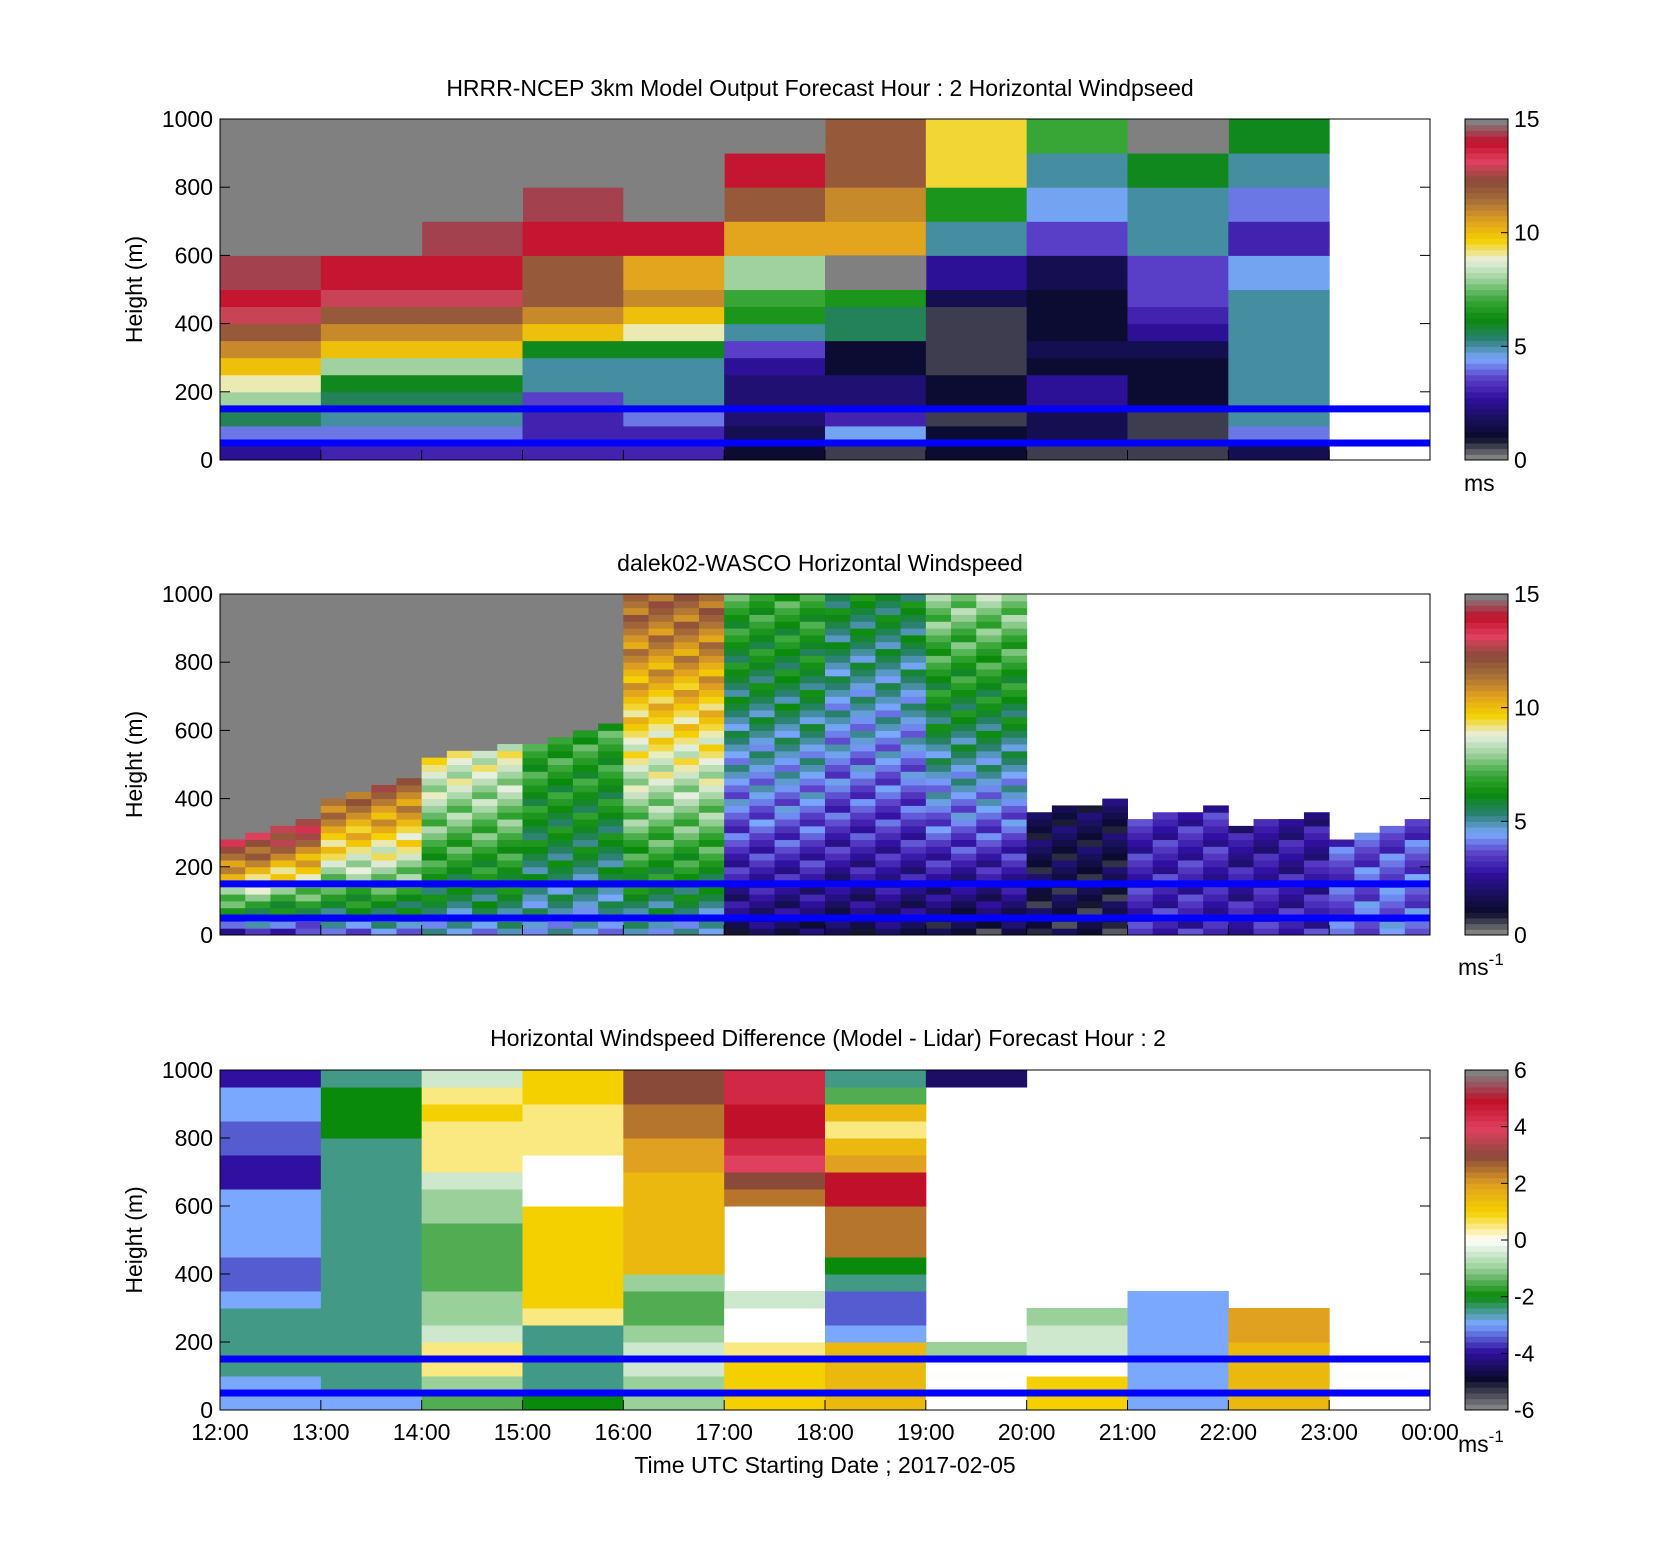 The width and height of the screenshot is (1680, 1566). Describe the element at coordinates (134, 764) in the screenshot. I see `panel-lidar-ylabel: Height (m)` at that location.